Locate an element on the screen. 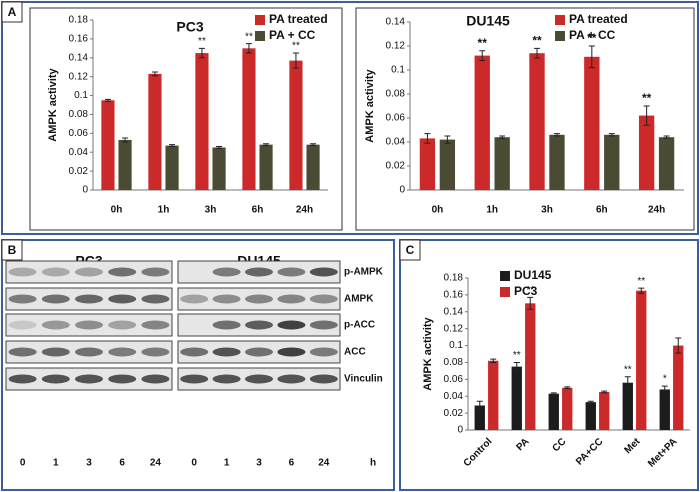 The height and width of the screenshot is (492, 700). significance-label: * is located at coordinates (665, 379).